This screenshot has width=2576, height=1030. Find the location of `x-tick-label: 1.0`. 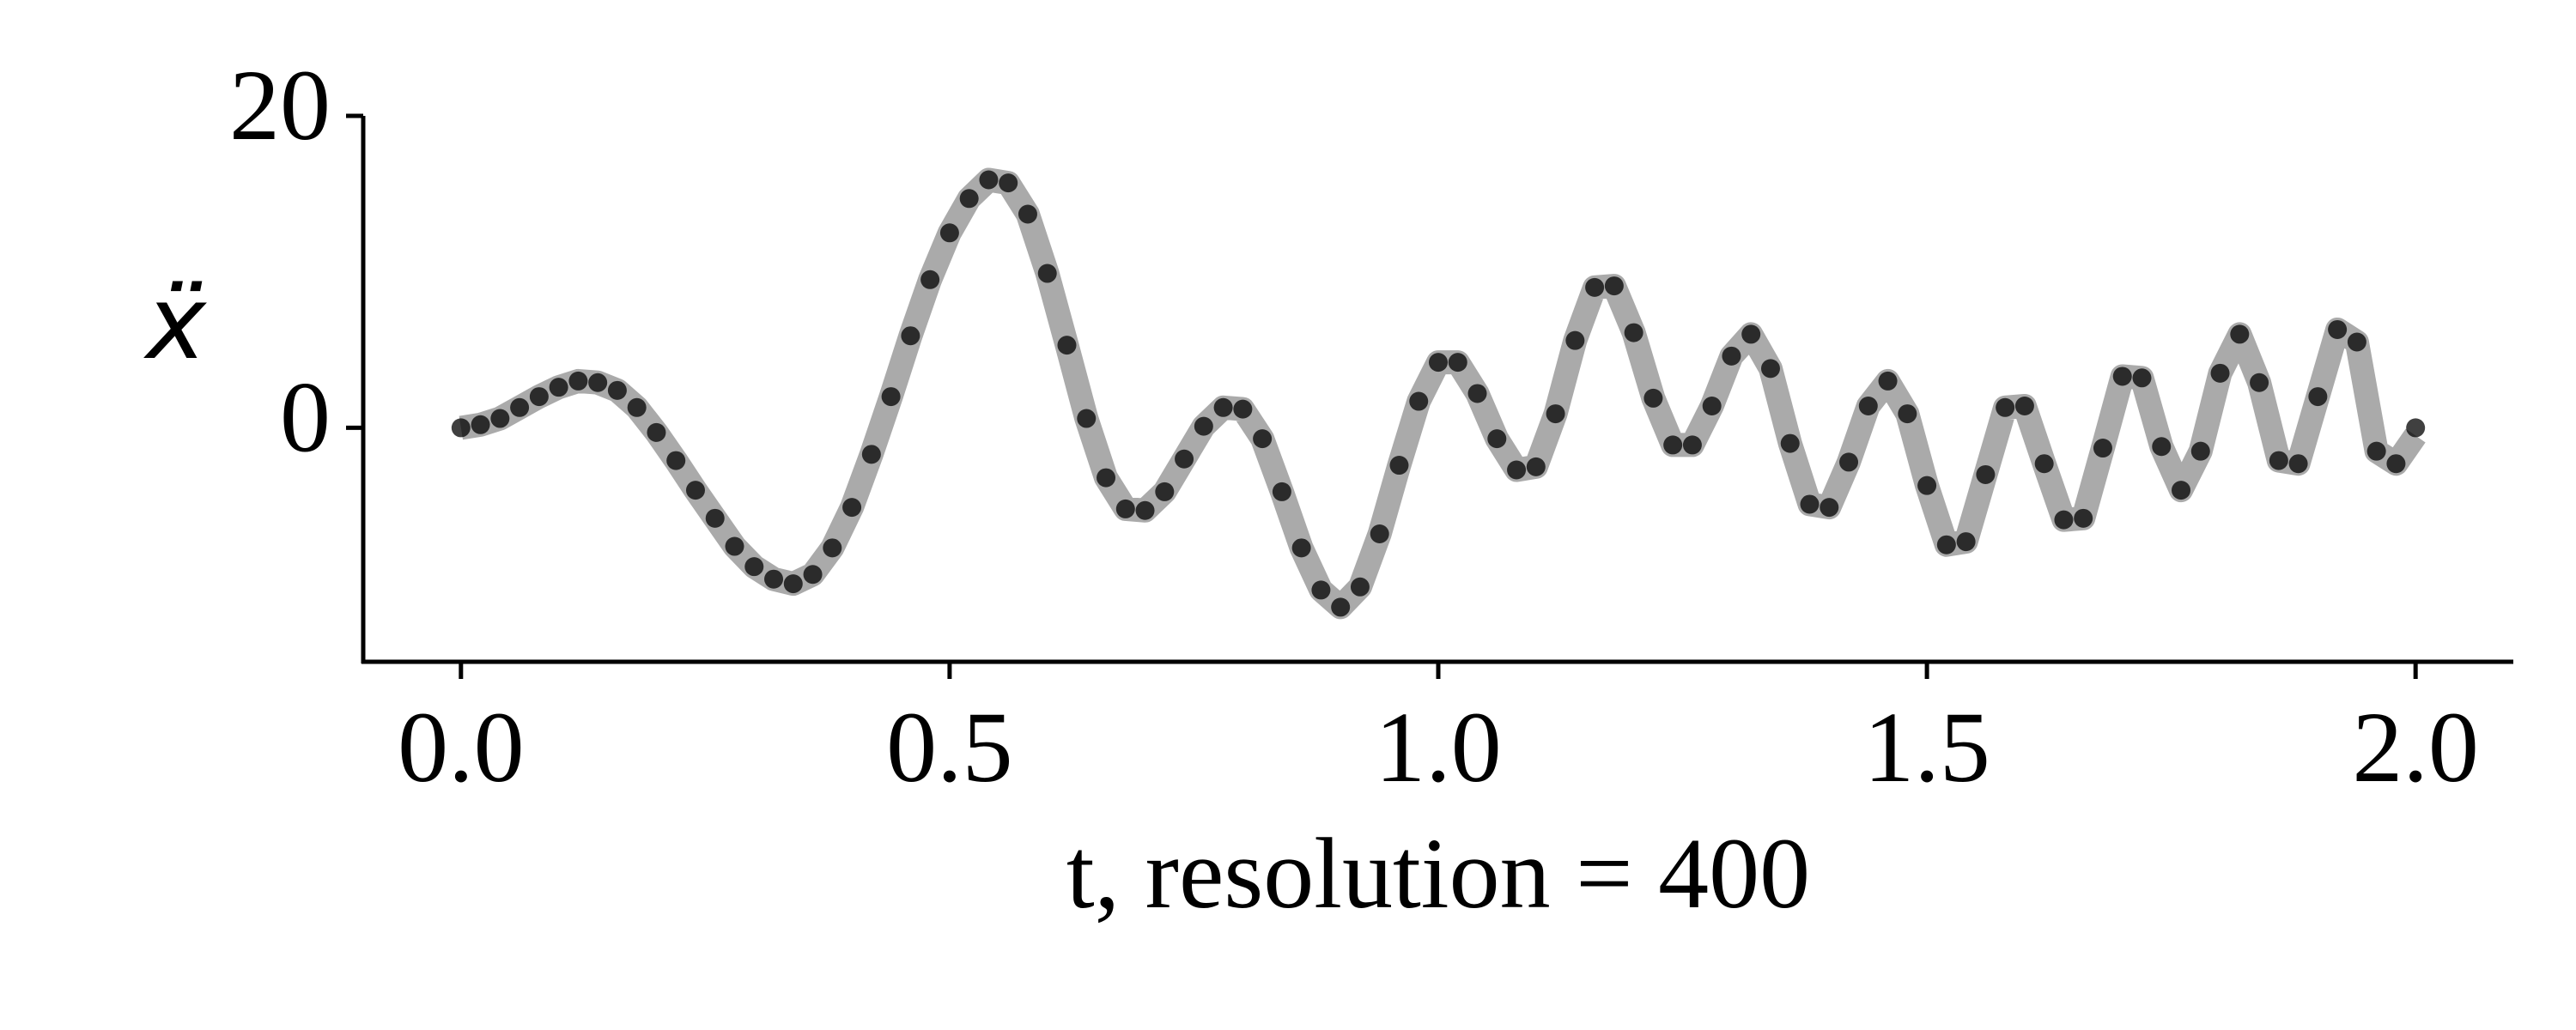

x-tick-label: 1.0 is located at coordinates (1438, 747).